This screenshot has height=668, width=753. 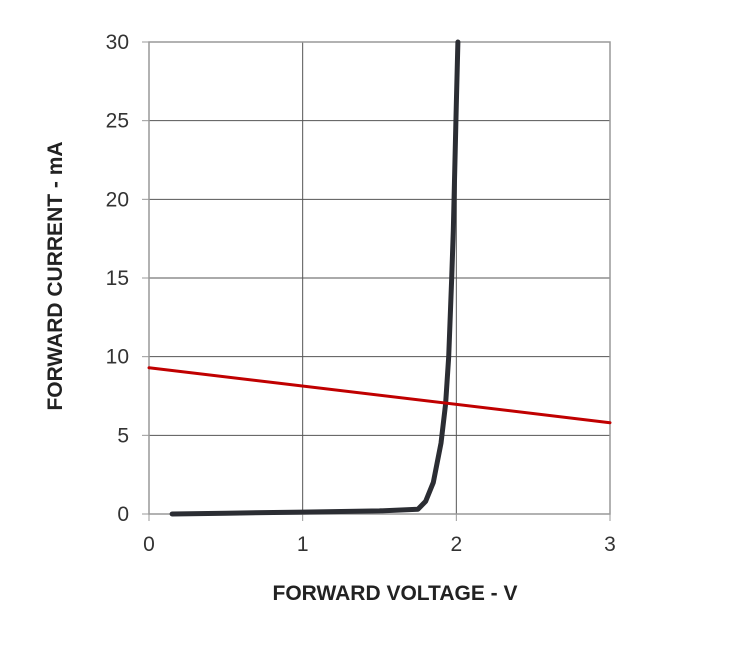 I want to click on x-tick-labels: 0 1 2 3, so click(x=379, y=544).